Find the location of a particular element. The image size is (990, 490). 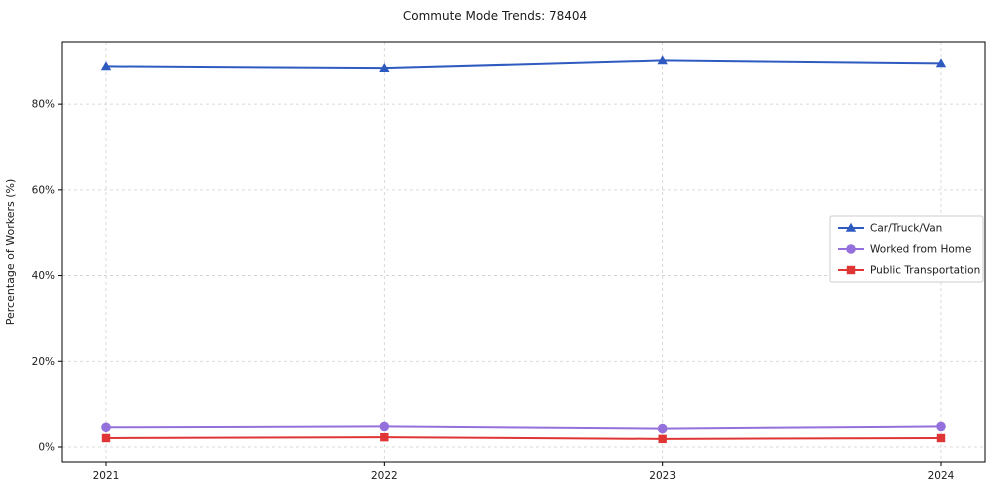

legend-label-public-transportation: Public Transportation is located at coordinates (925, 271).